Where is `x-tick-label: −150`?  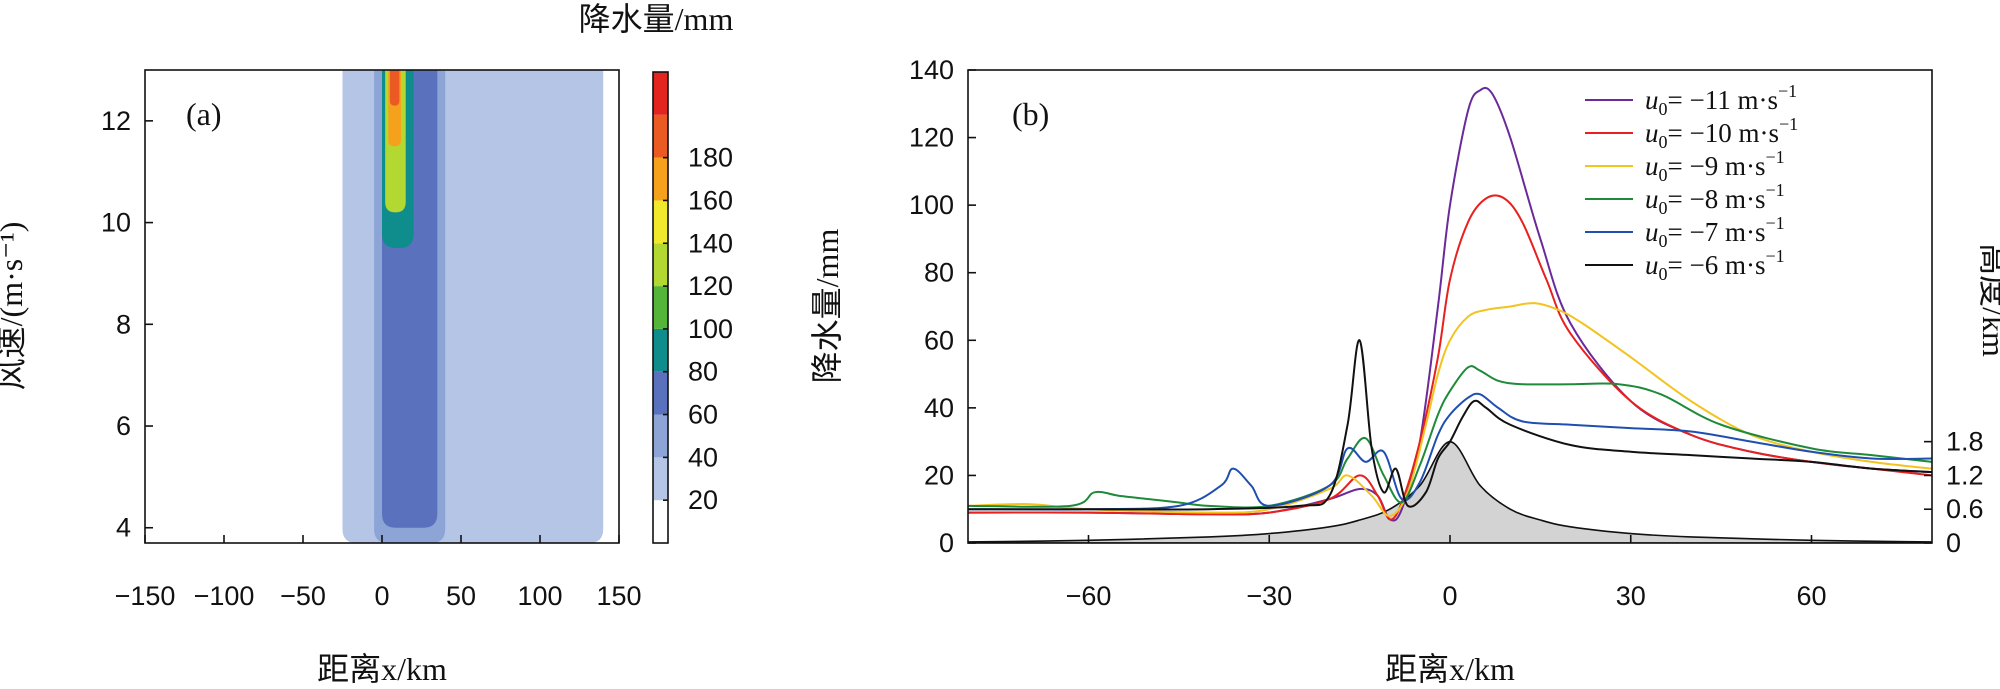
x-tick-label: −150 is located at coordinates (145, 596).